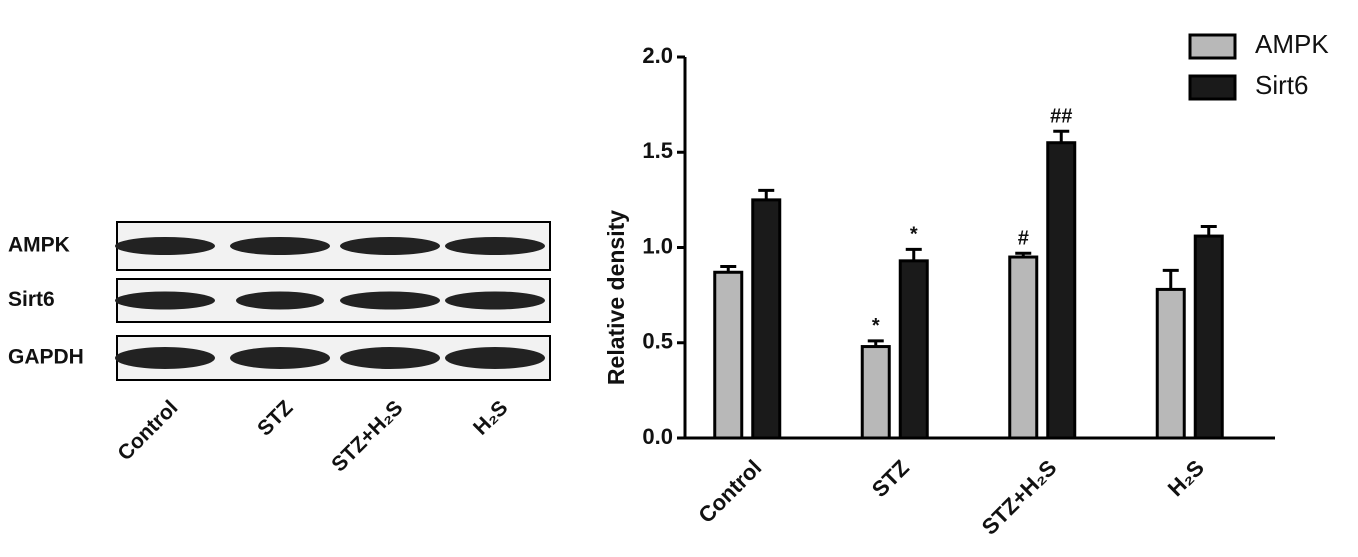 The image size is (1358, 557). Describe the element at coordinates (729, 491) in the screenshot. I see `x-tick-label: Control` at that location.